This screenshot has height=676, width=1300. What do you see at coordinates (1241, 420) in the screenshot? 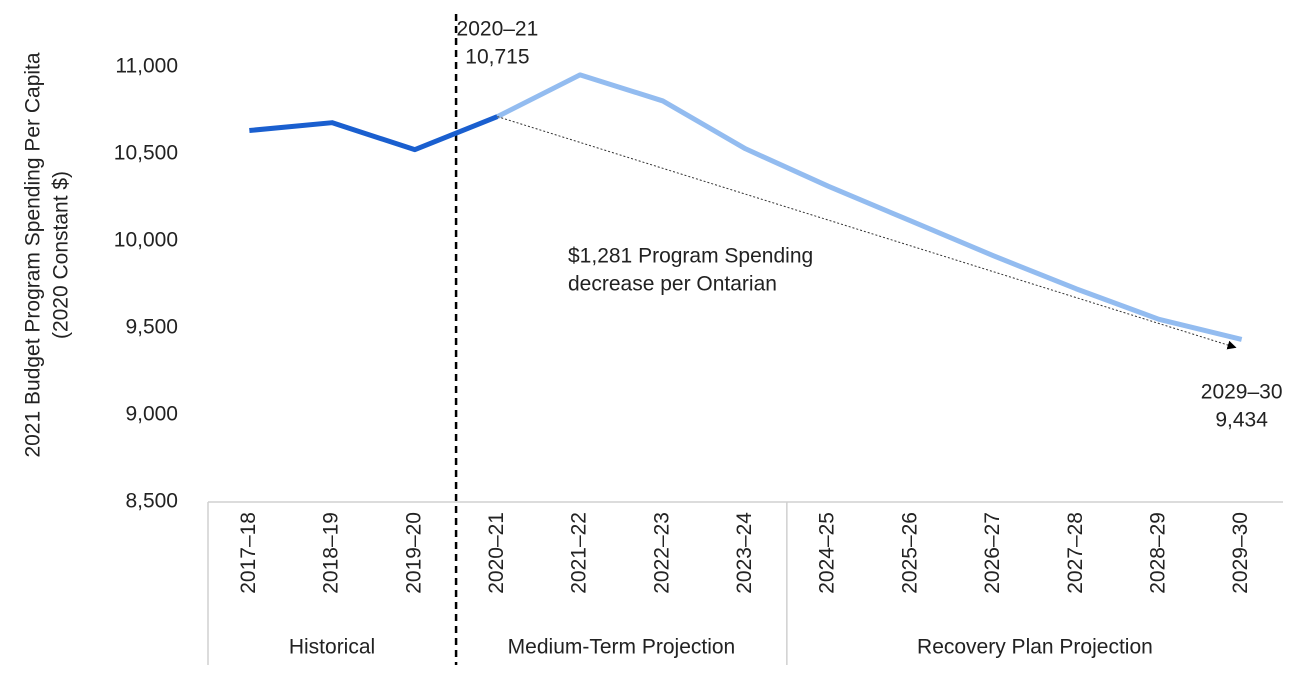
I see `annotation: 9,434` at bounding box center [1241, 420].